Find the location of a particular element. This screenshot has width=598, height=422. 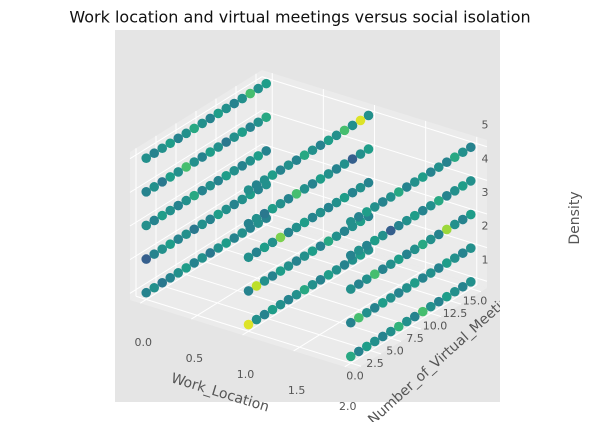

z-tick-label: 5 is located at coordinates (485, 125).